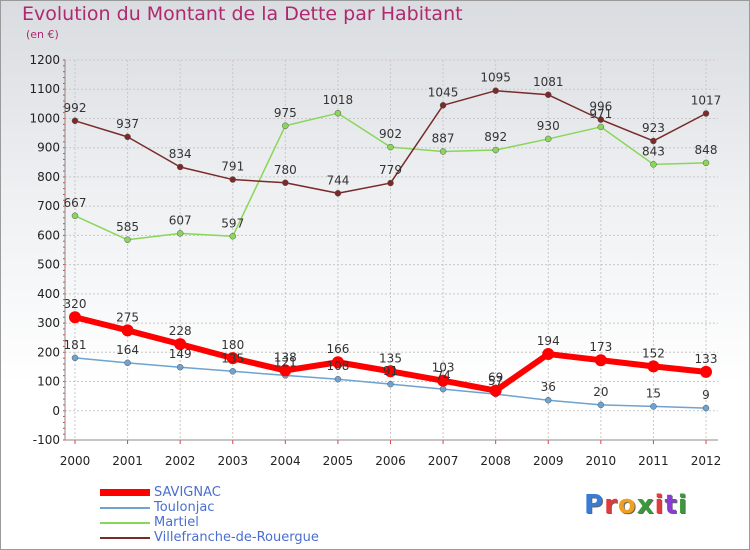 The width and height of the screenshot is (750, 550). What do you see at coordinates (285, 461) in the screenshot?
I see `x-tick-label: 2004` at bounding box center [285, 461].